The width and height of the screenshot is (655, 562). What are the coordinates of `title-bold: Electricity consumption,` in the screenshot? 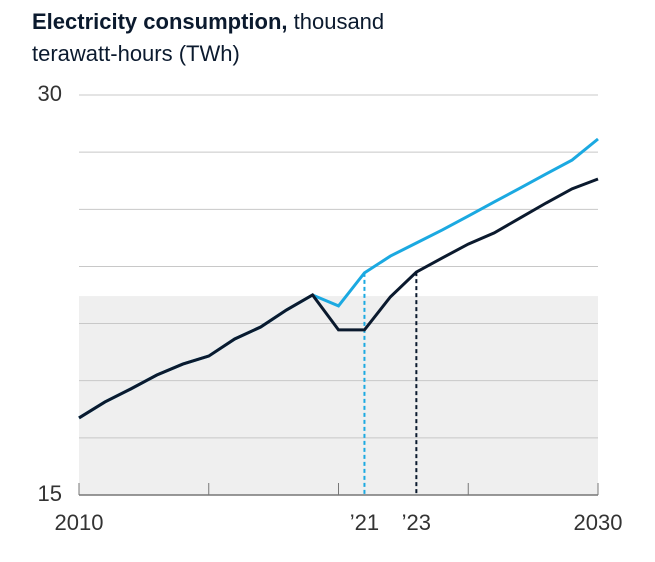 It's located at (160, 21).